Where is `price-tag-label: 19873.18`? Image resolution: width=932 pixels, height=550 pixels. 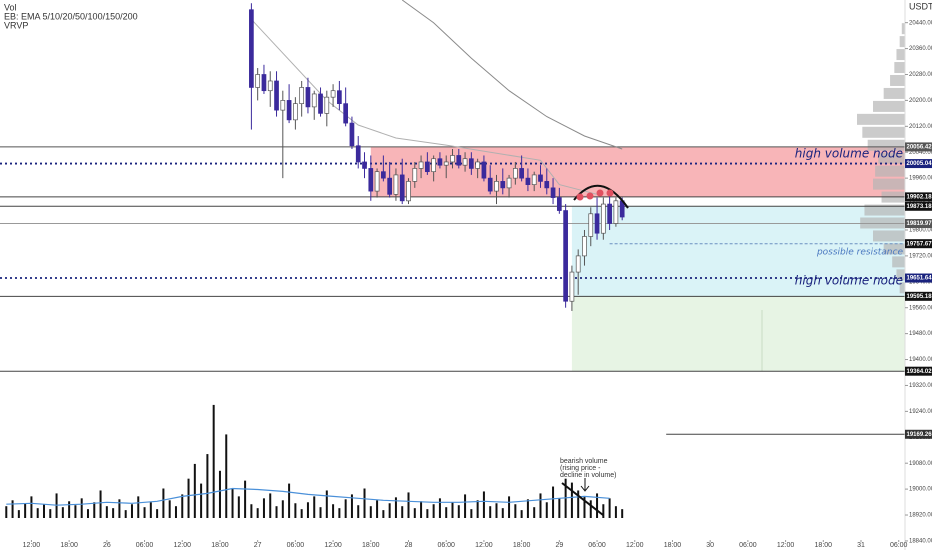
price-tag-label: 19873.18 is located at coordinates (919, 207).